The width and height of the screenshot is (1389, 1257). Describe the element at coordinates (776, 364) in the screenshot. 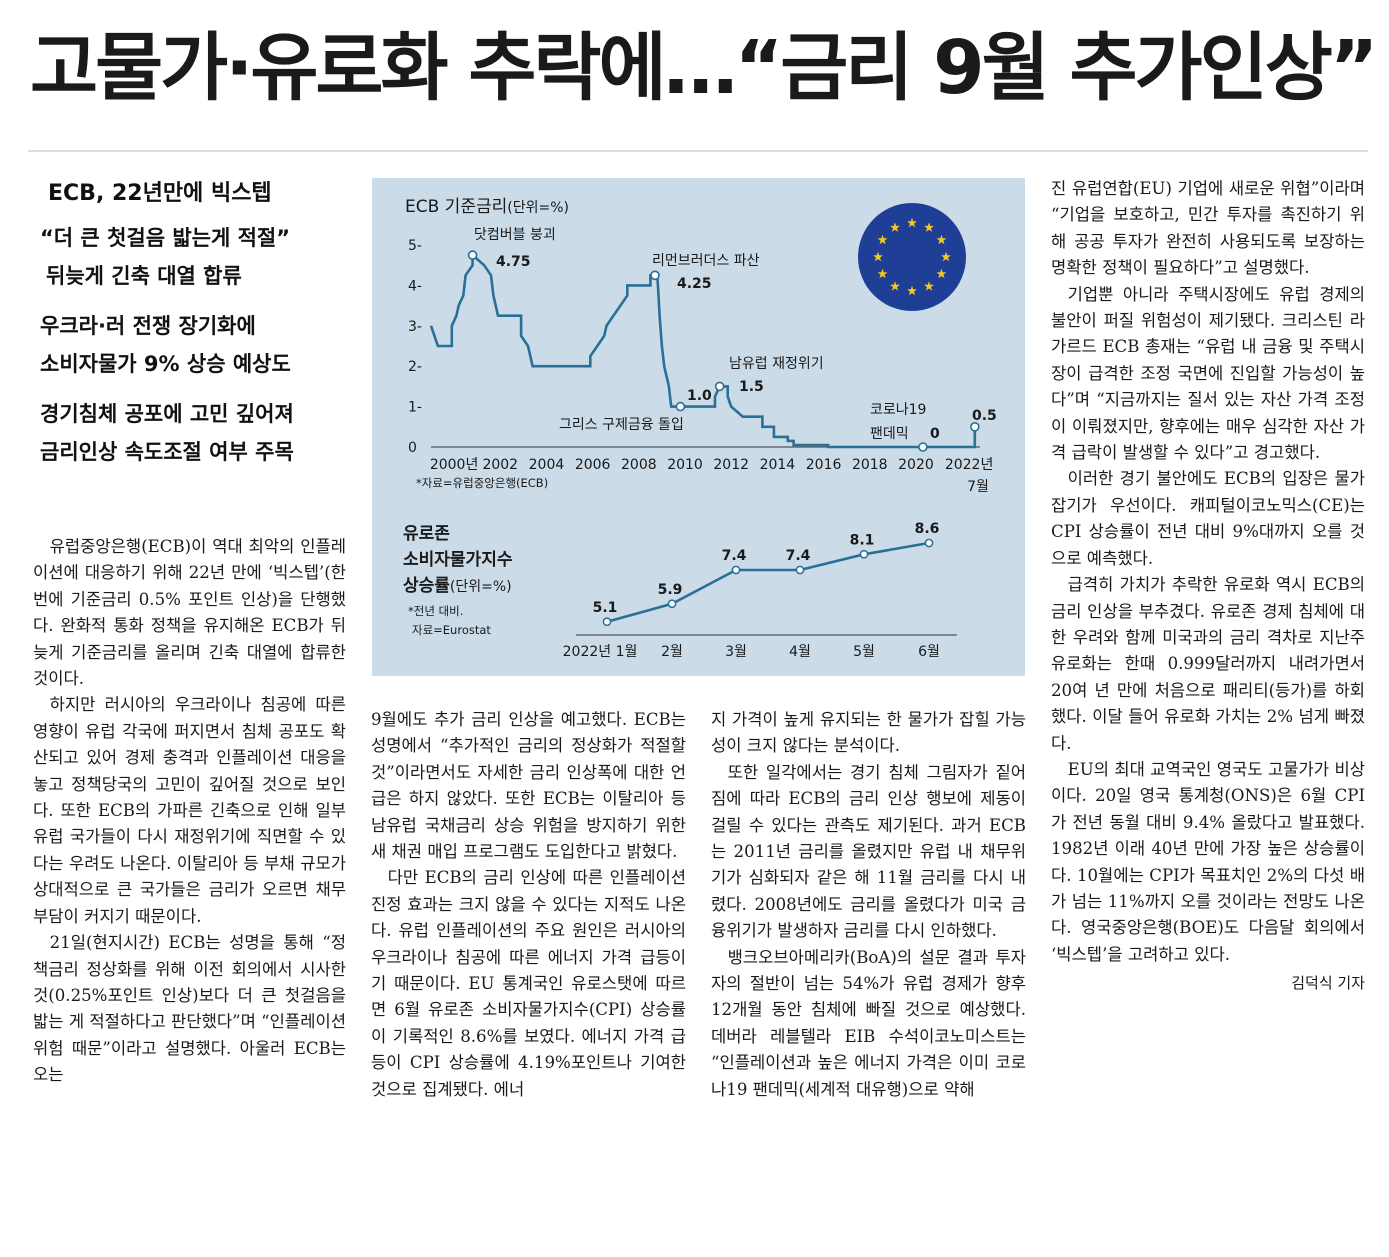

I see `chart1-annotation-label: 남유럽 재정위기` at that location.